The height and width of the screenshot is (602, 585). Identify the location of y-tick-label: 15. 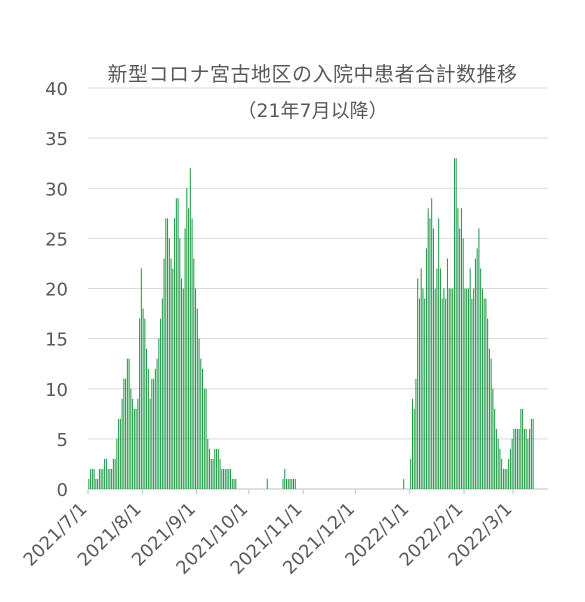
(56, 340).